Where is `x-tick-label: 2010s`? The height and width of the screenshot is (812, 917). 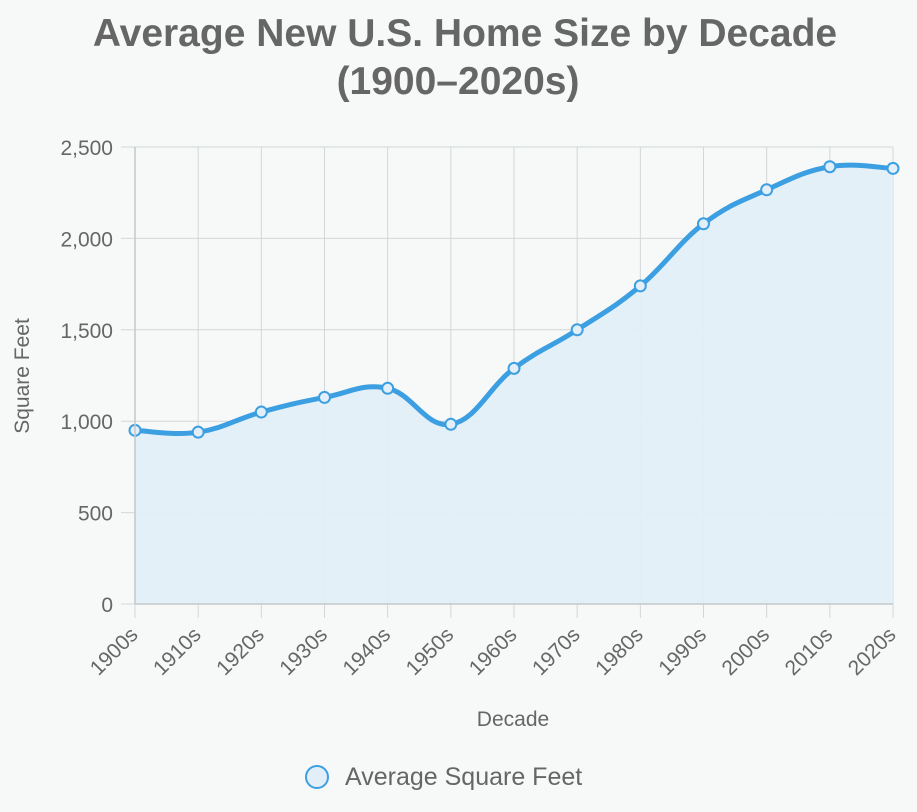 x-tick-label: 2010s is located at coordinates (809, 651).